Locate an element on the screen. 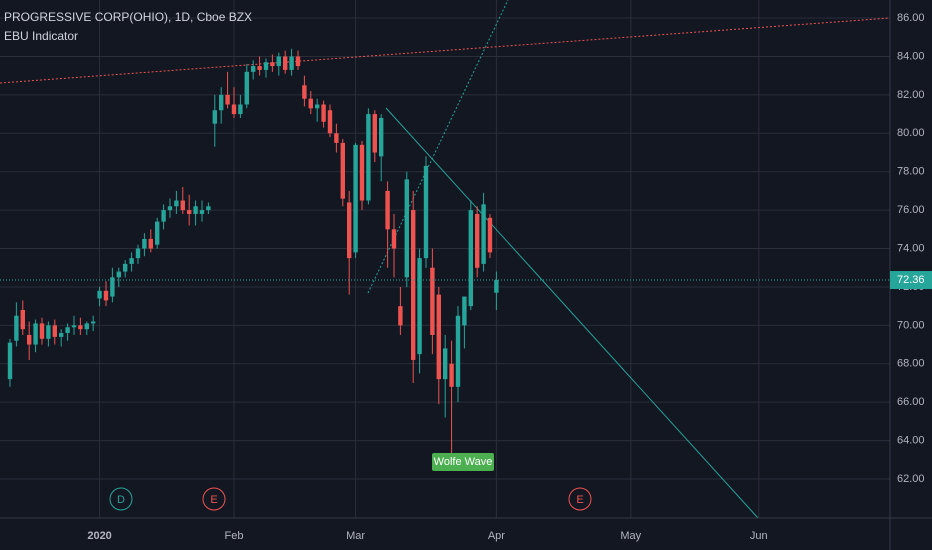 The height and width of the screenshot is (550, 932). indicator-name: EBU Indicator is located at coordinates (41, 36).